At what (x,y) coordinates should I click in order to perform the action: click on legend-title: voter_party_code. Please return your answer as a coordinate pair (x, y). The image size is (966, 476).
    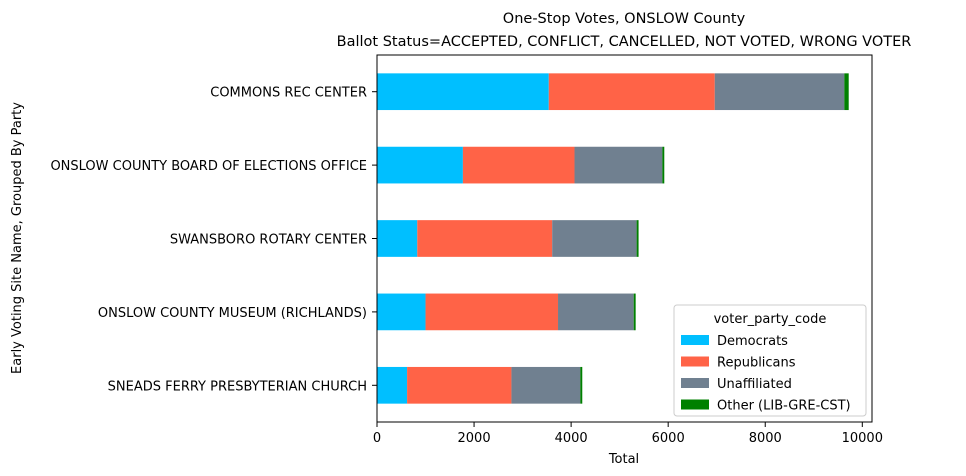
    Looking at the image, I should click on (770, 319).